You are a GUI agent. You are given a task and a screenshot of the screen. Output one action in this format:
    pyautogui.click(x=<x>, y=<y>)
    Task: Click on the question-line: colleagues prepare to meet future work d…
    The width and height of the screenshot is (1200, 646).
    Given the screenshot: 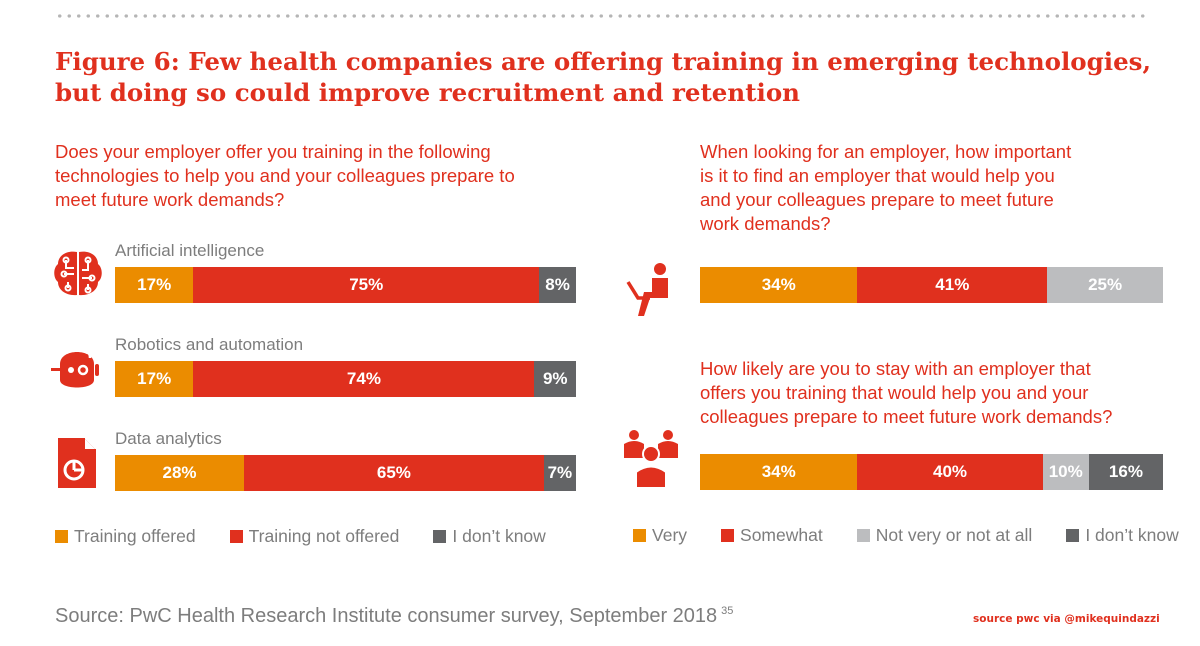 What is the action you would take?
    pyautogui.click(x=906, y=416)
    